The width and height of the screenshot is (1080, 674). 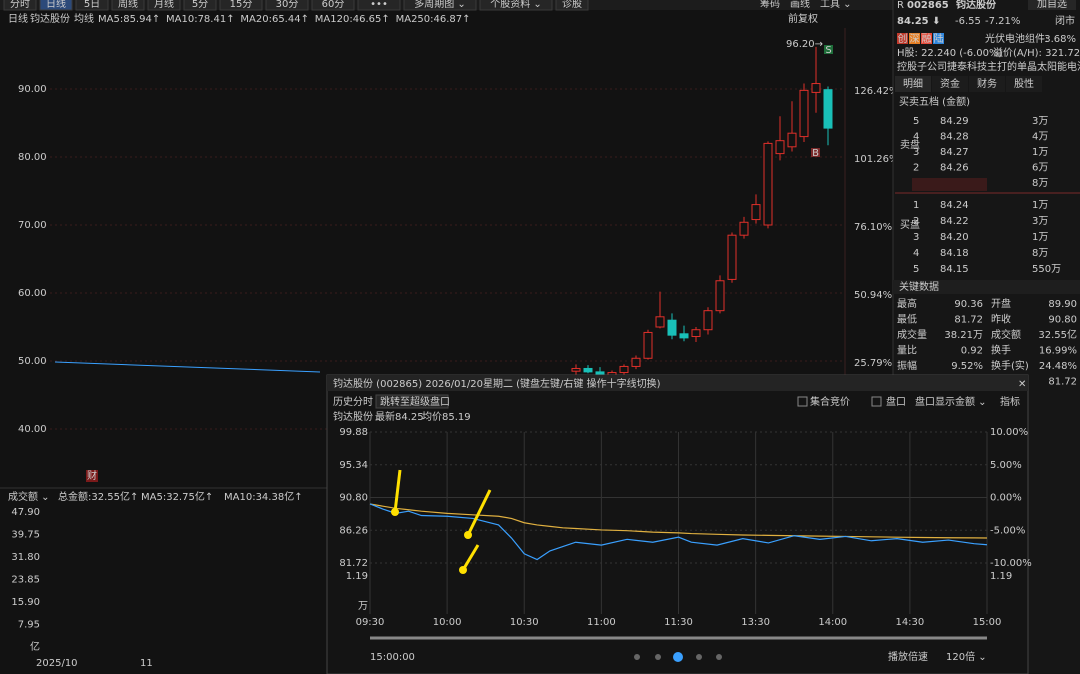 I want to click on label: 财务, so click(x=987, y=83).